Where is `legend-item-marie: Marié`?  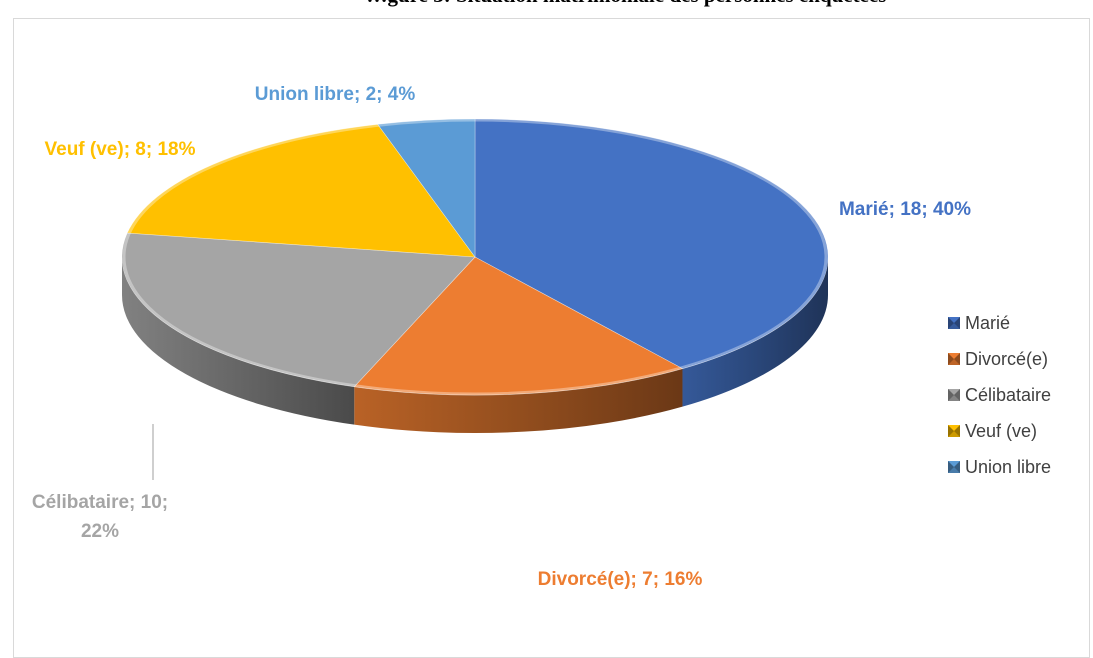 legend-item-marie: Marié is located at coordinates (979, 323).